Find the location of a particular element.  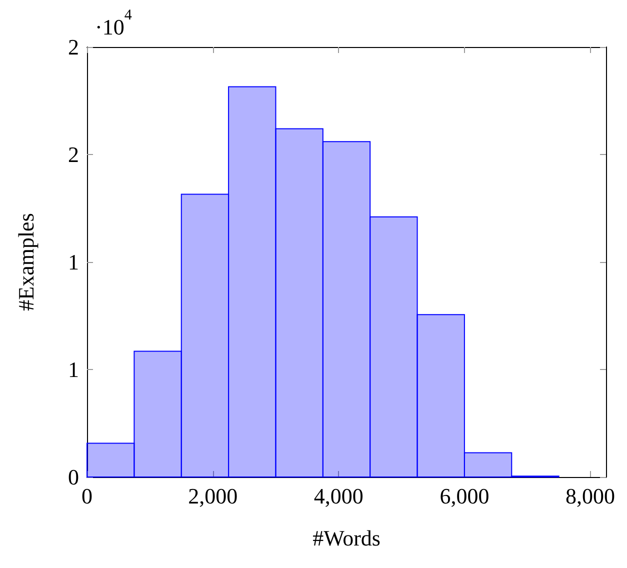

x-tick-label: 6,000 is located at coordinates (465, 496).